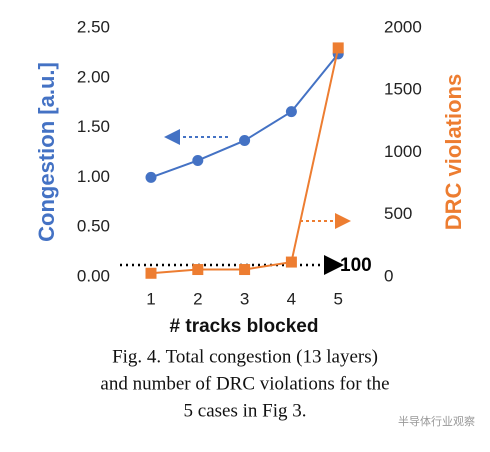 Image resolution: width=490 pixels, height=452 pixels. What do you see at coordinates (93, 226) in the screenshot?
I see `y-tick-label: 0.50` at bounding box center [93, 226].